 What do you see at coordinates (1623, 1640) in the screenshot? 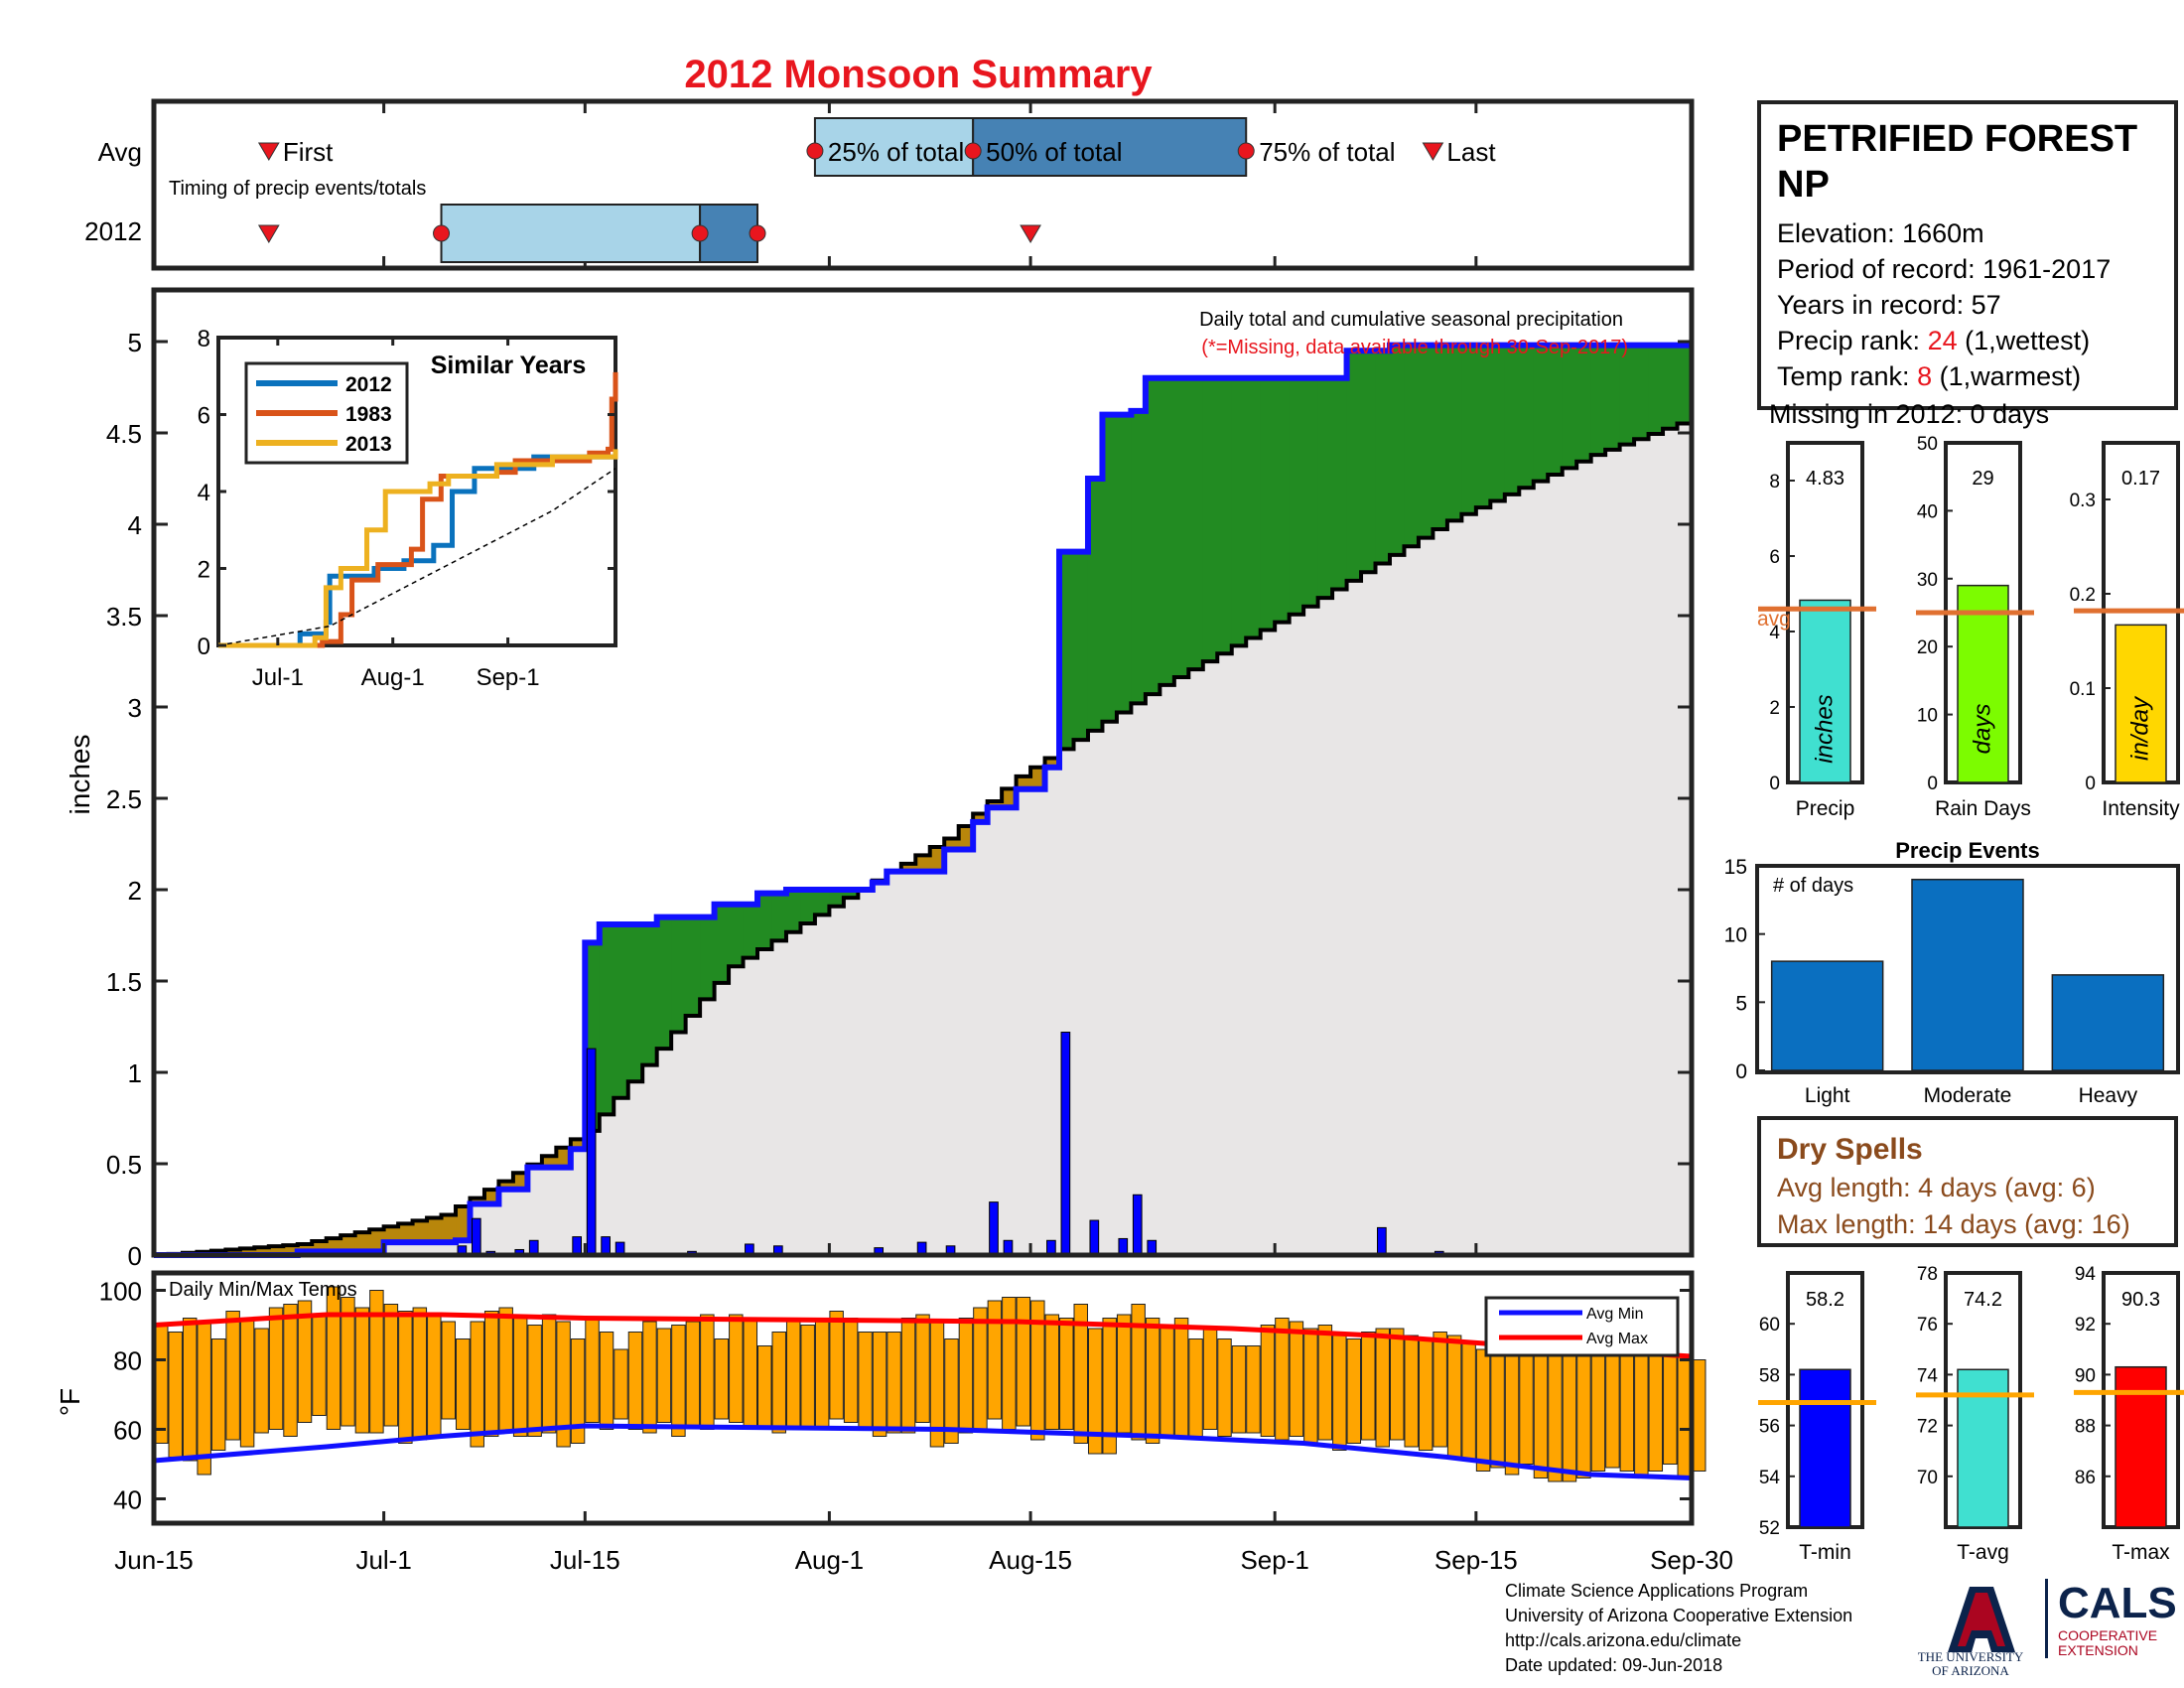
I see `credit-link: http://cals.arizona.edu/climate` at bounding box center [1623, 1640].